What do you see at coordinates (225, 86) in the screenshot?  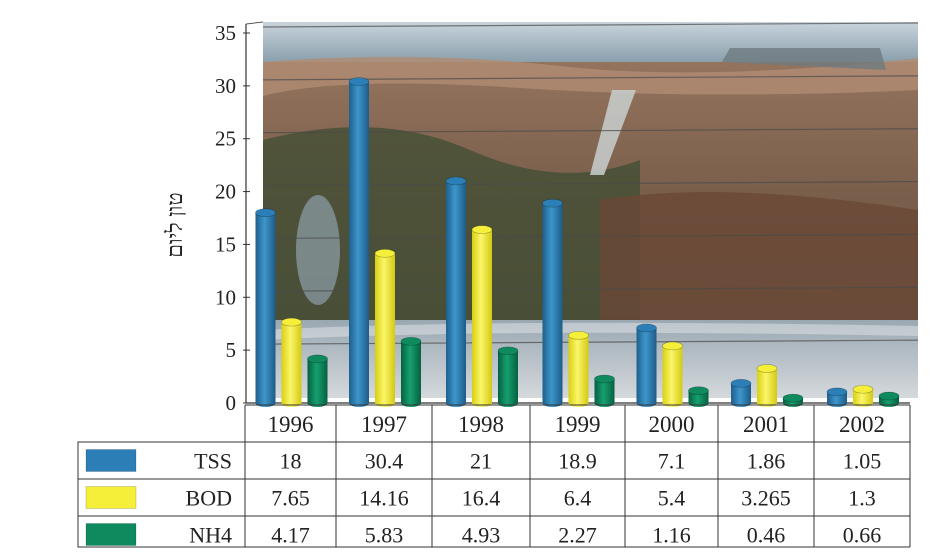 I see `y-tick-label: 30` at bounding box center [225, 86].